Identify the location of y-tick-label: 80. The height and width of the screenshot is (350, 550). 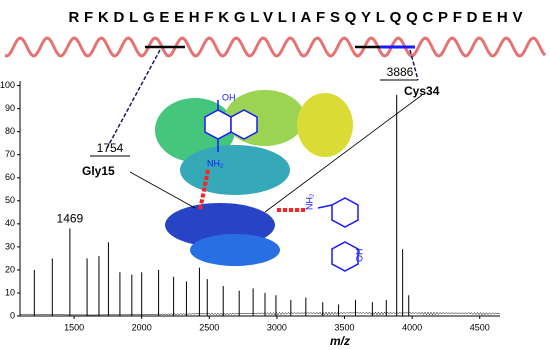
(10, 131).